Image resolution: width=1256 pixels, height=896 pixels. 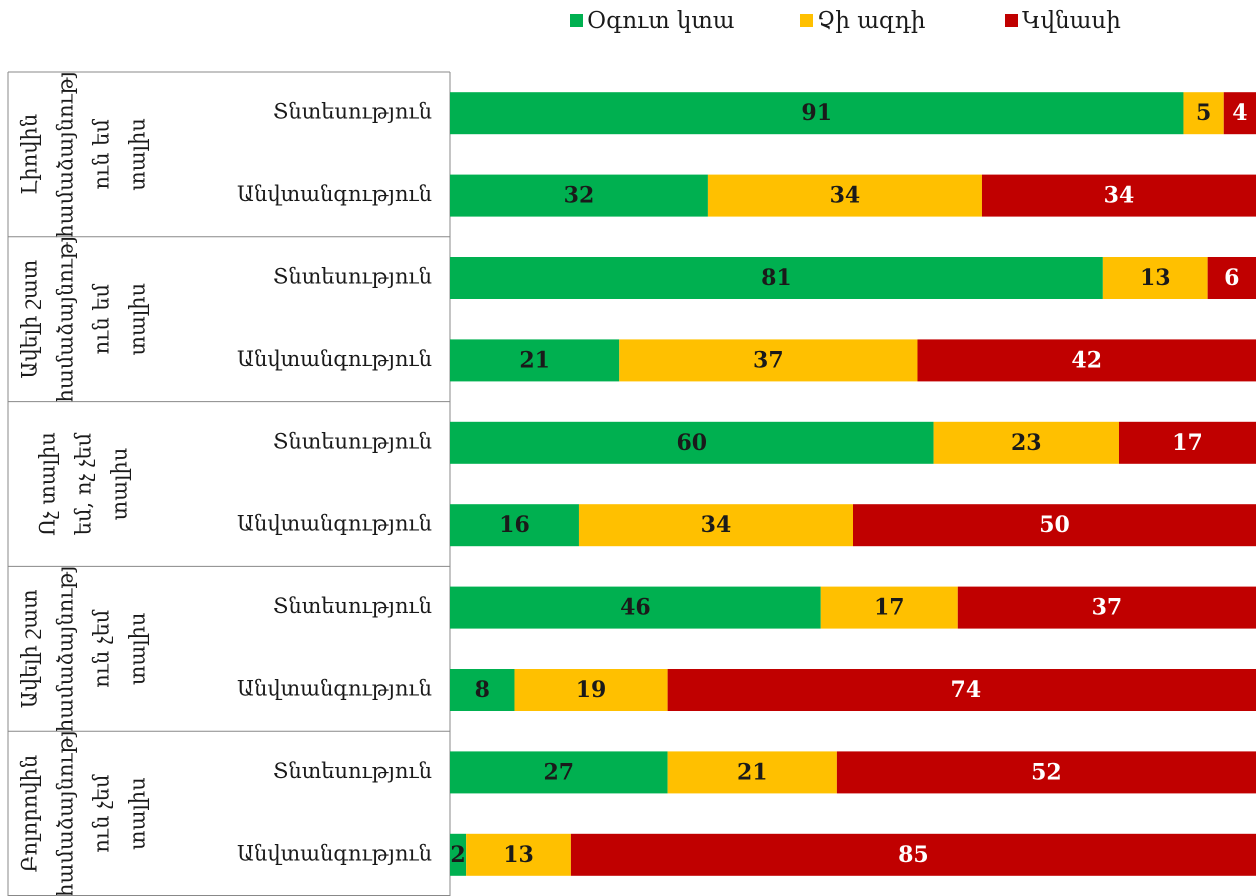 I want to click on legend-label: Օգուտ կտա, so click(x=661, y=21).